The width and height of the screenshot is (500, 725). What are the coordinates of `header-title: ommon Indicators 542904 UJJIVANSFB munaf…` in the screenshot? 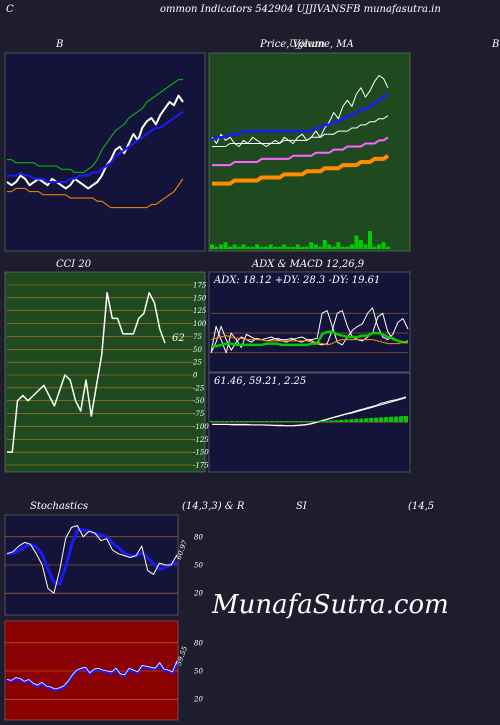 It's located at (300, 9).